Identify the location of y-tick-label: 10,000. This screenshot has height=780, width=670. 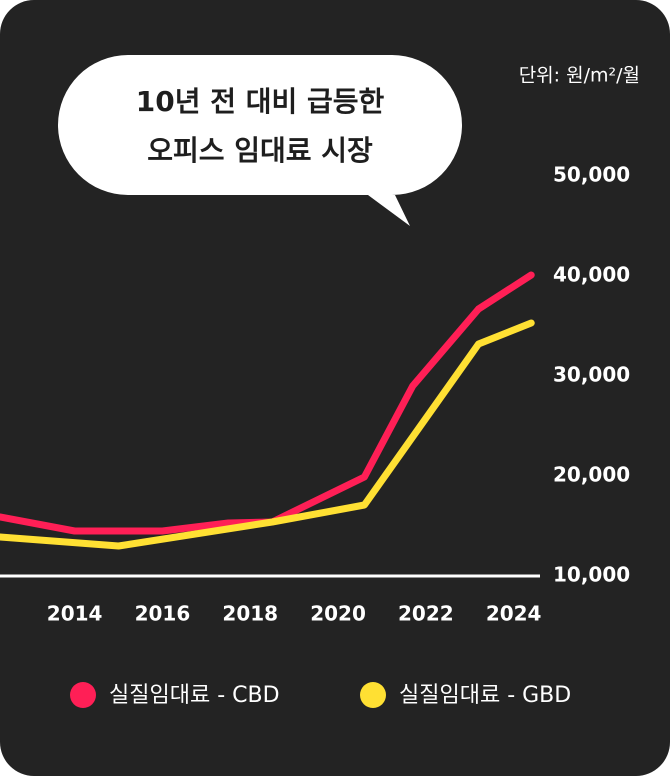
(591, 575).